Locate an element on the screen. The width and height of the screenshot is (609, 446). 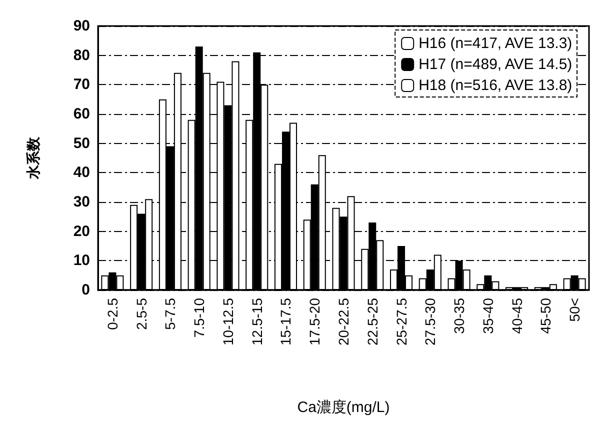
y-tick-label: 50 is located at coordinates (81, 143).